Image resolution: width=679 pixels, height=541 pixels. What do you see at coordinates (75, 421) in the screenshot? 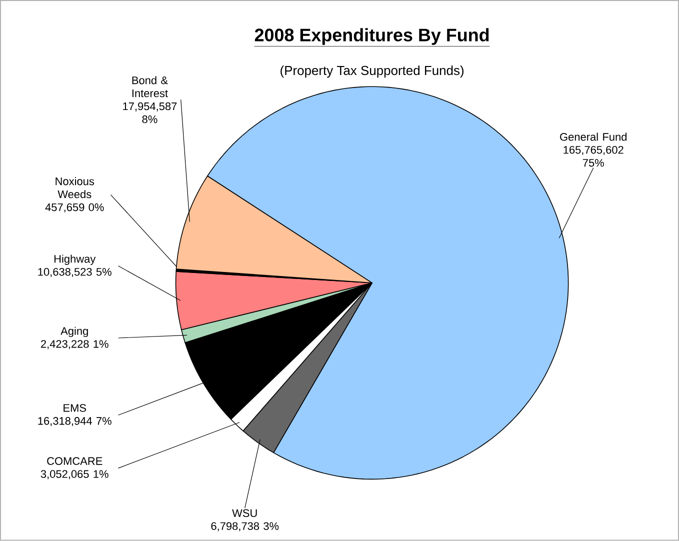
I see `data-label: 16,318,944 7%` at bounding box center [75, 421].